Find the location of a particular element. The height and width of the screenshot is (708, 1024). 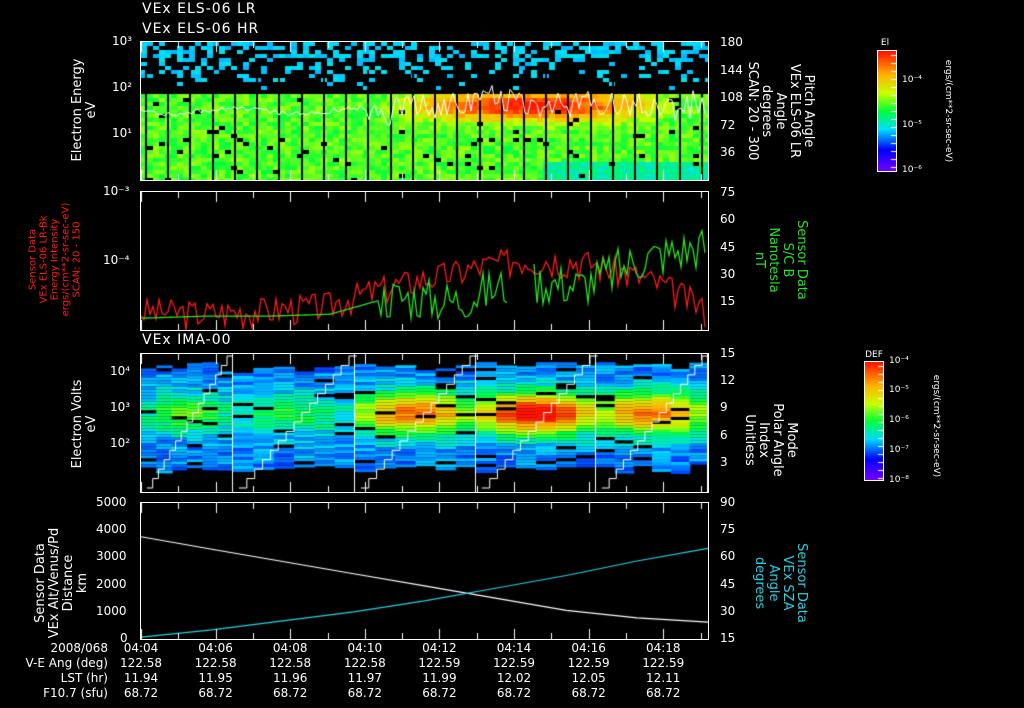

p2-ytick: 10⁻⁴ is located at coordinates (116, 260).